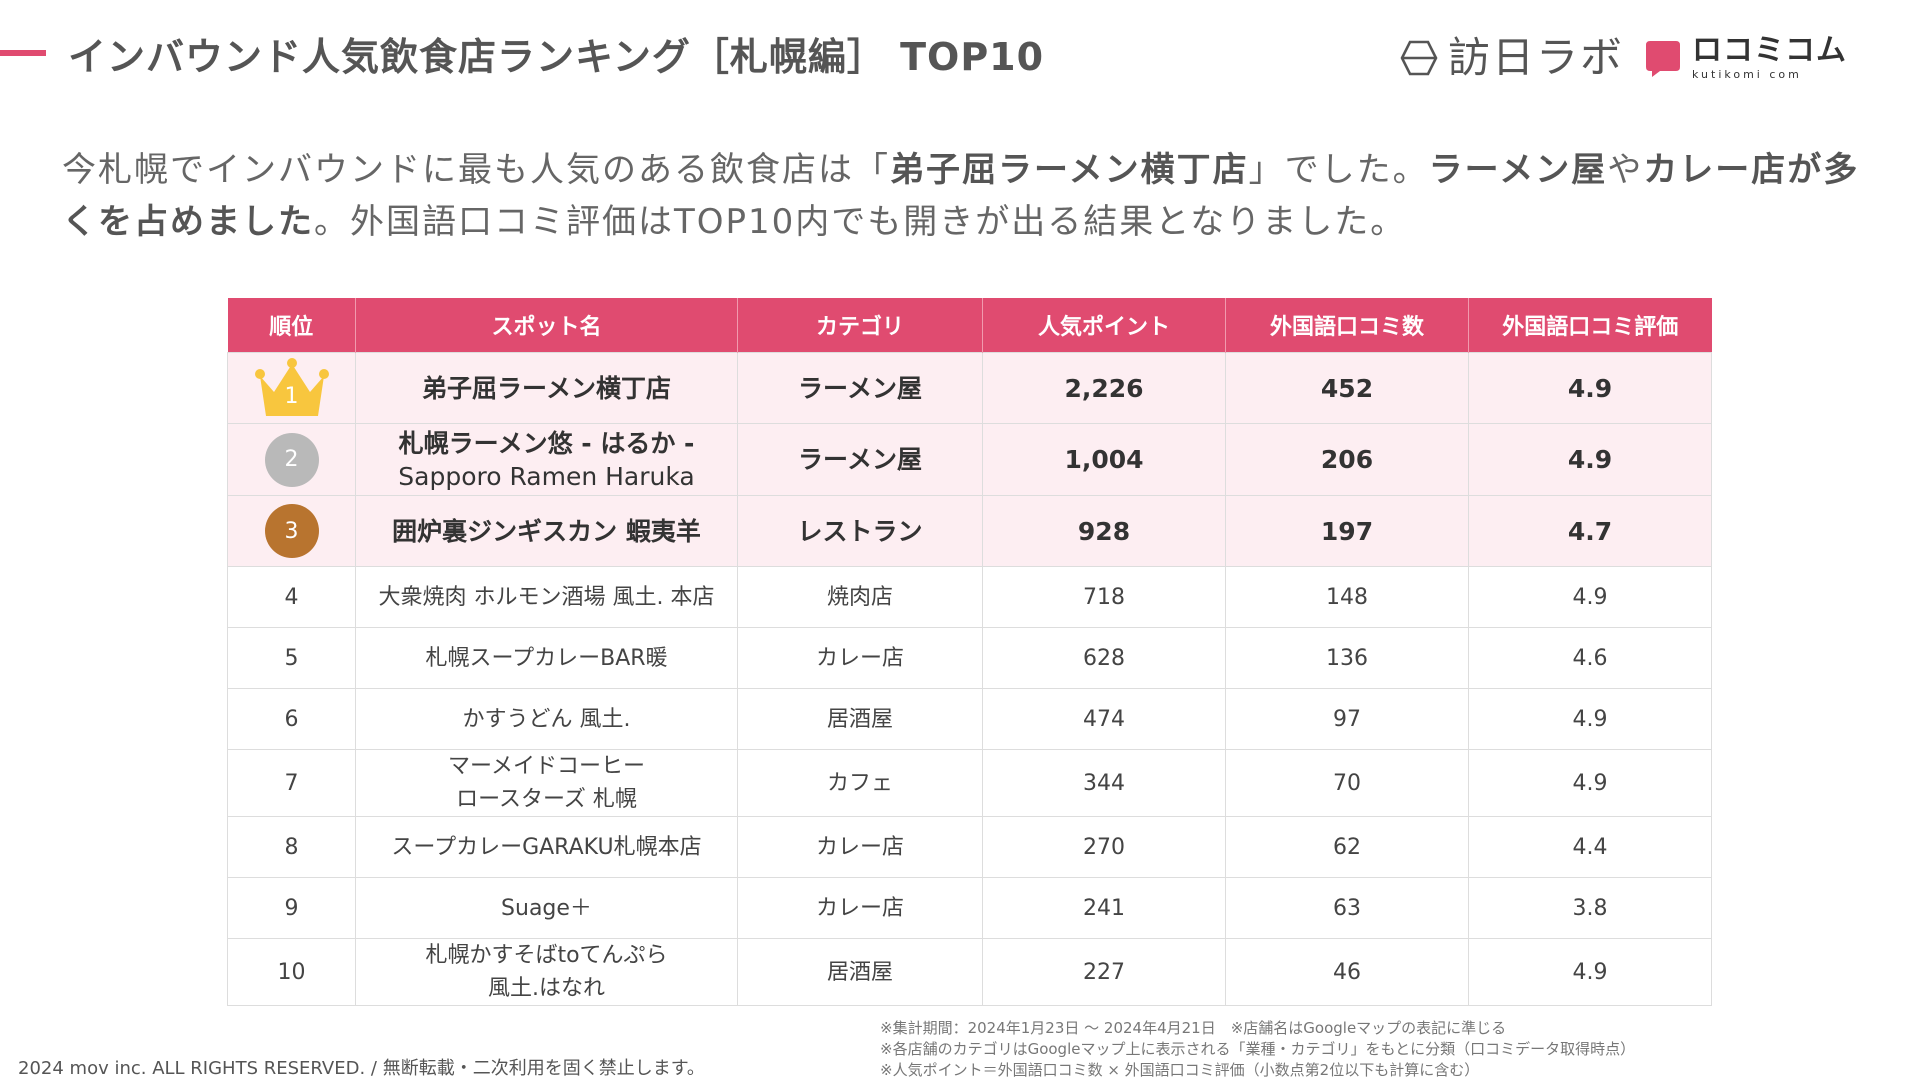 This screenshot has height=1081, width=1919. Describe the element at coordinates (1590, 908) in the screenshot. I see `rating-cell: 3.8` at that location.